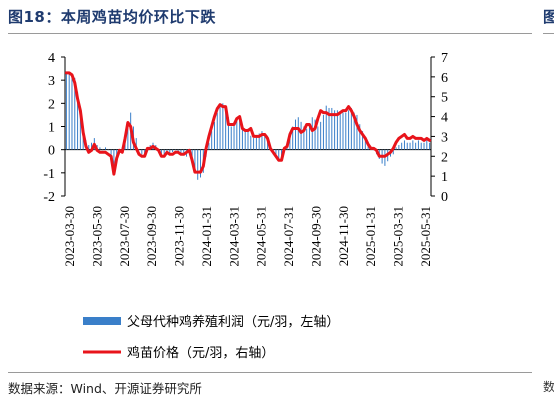  What do you see at coordinates (51, 58) in the screenshot?
I see `left-axis-tick-label: 4` at bounding box center [51, 58].